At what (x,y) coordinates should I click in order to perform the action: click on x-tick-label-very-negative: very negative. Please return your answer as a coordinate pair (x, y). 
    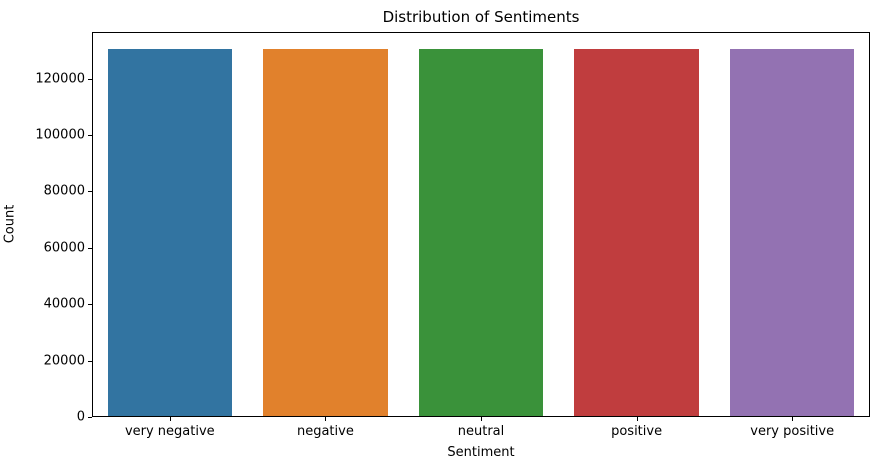
    Looking at the image, I should click on (169, 431).